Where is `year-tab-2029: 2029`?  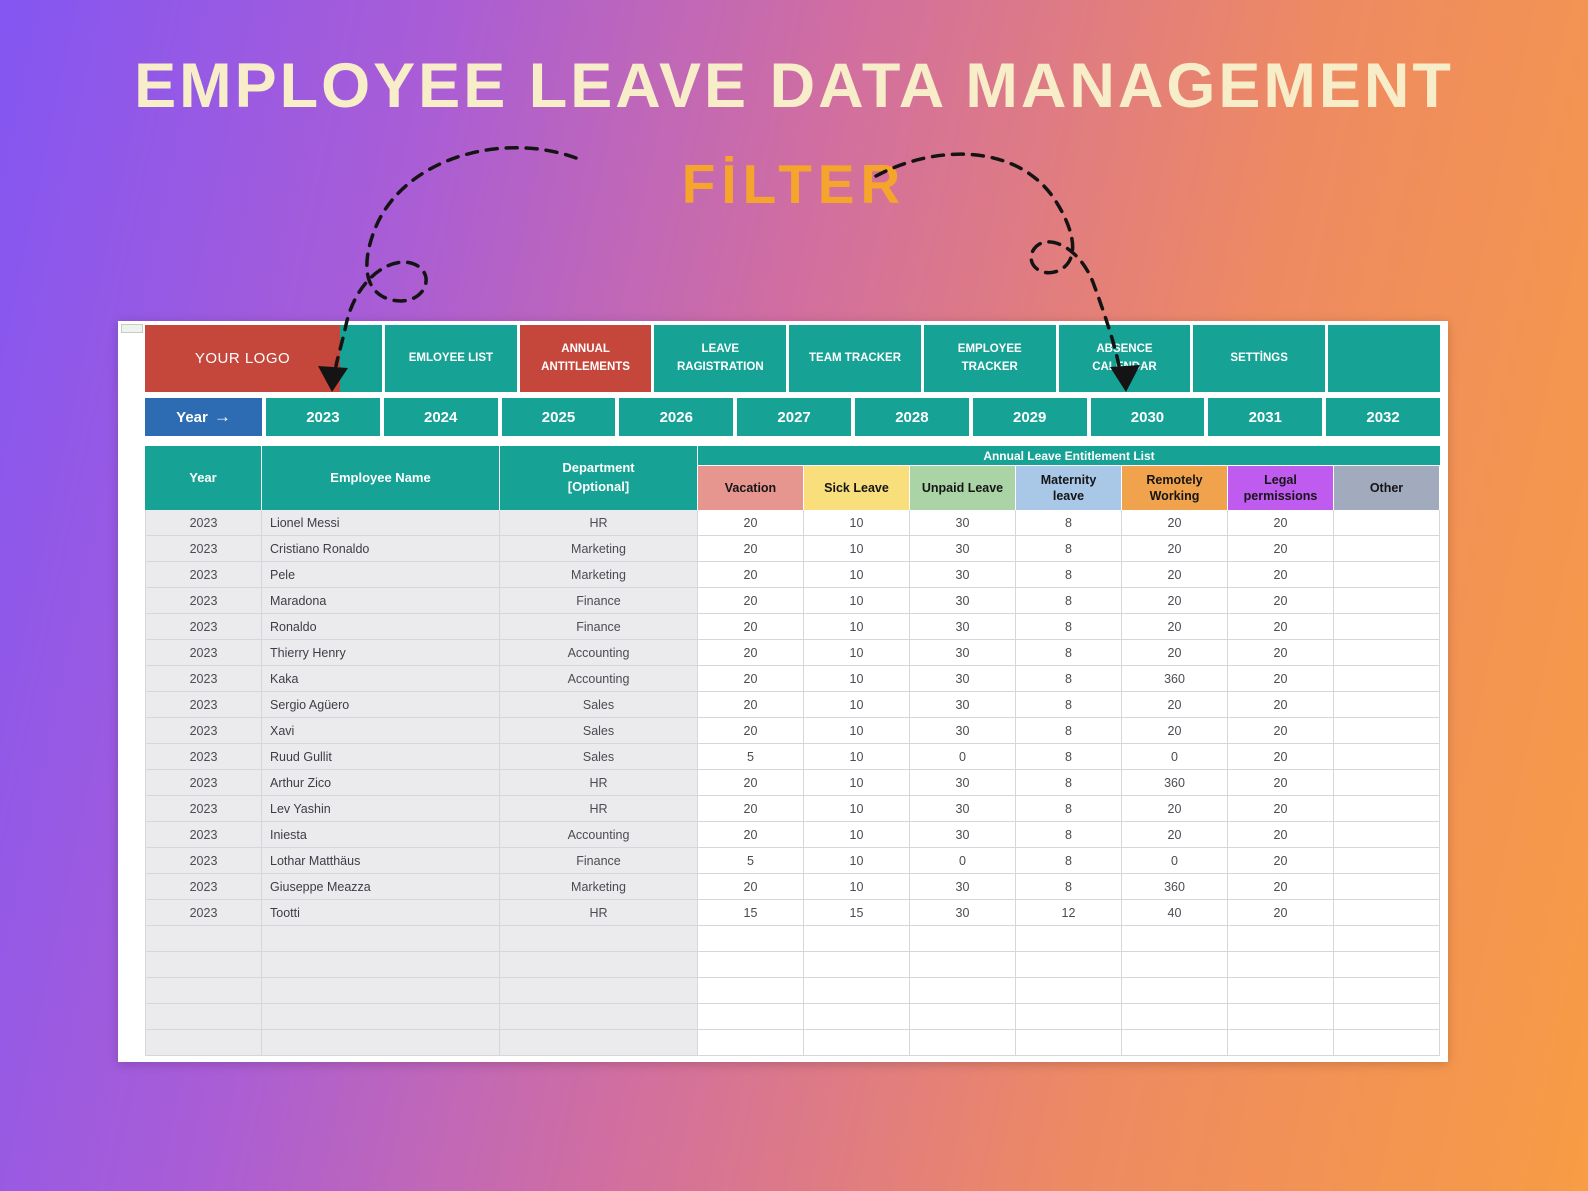
year-tab-2029: 2029 is located at coordinates (1029, 417).